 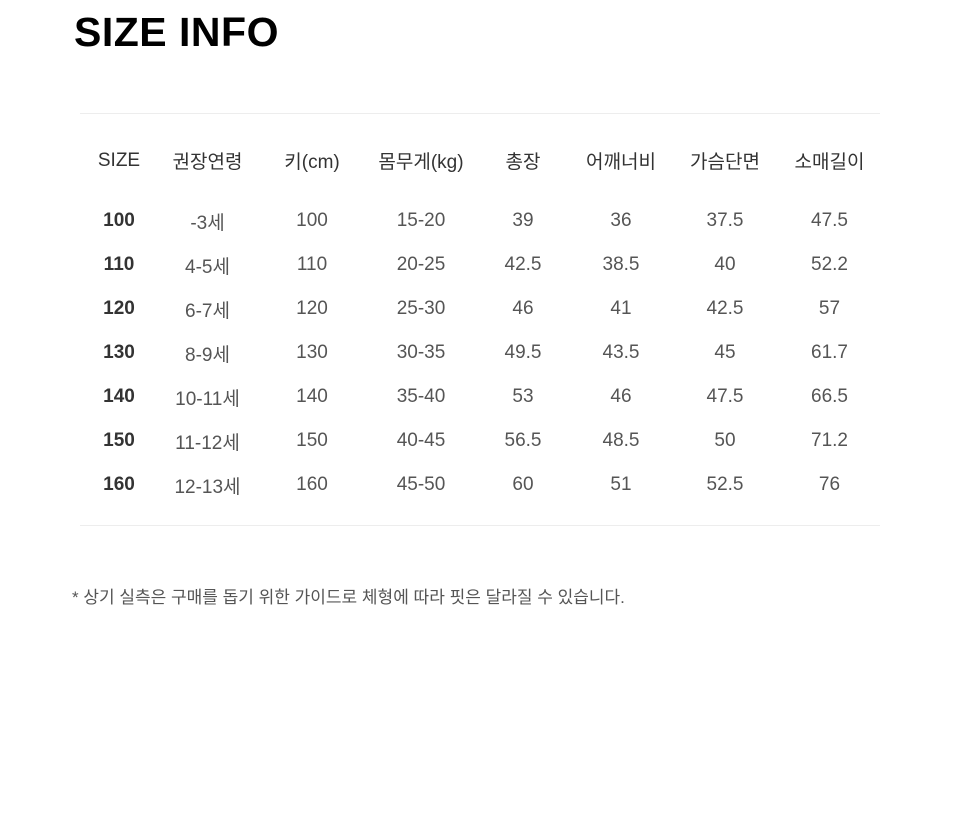 What do you see at coordinates (421, 220) in the screenshot?
I see `value-cell: 15-20` at bounding box center [421, 220].